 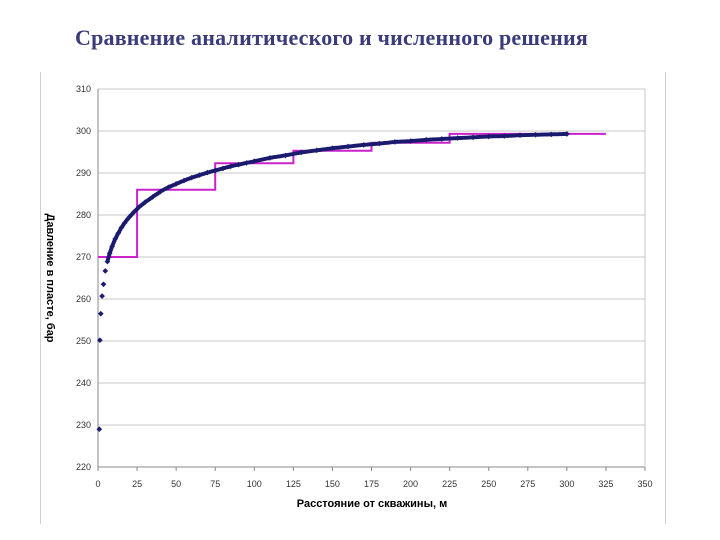 I want to click on x-tick-label: 325, so click(x=605, y=484).